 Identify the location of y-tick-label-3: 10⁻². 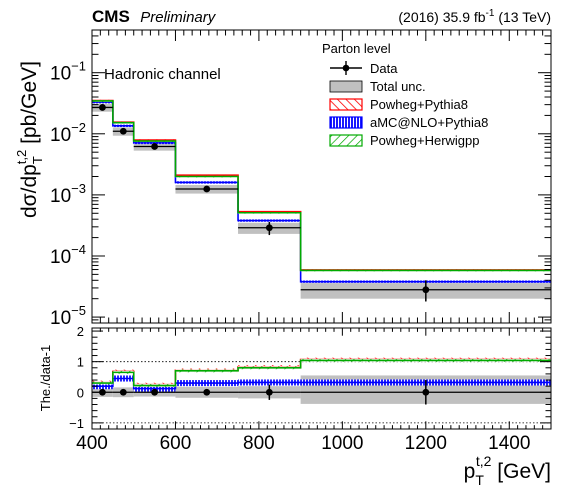
(68, 133).